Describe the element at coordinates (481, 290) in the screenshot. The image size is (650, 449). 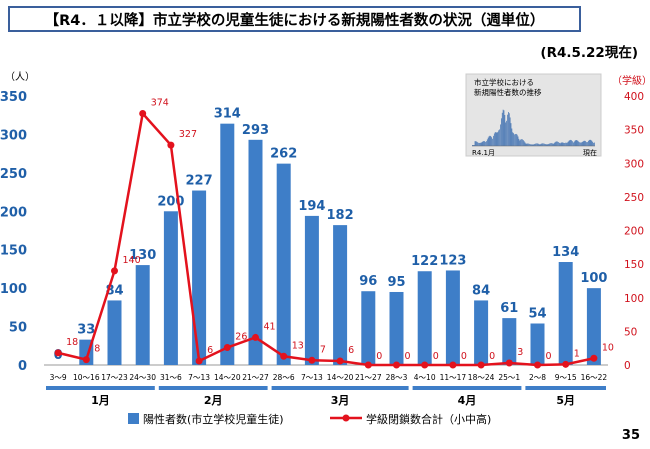
I see `bar-value-label: 84` at that location.